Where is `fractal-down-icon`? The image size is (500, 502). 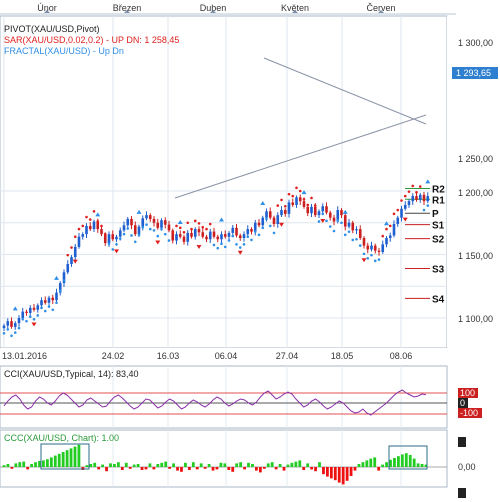
fractal-down-icon is located at coordinates (34, 324).